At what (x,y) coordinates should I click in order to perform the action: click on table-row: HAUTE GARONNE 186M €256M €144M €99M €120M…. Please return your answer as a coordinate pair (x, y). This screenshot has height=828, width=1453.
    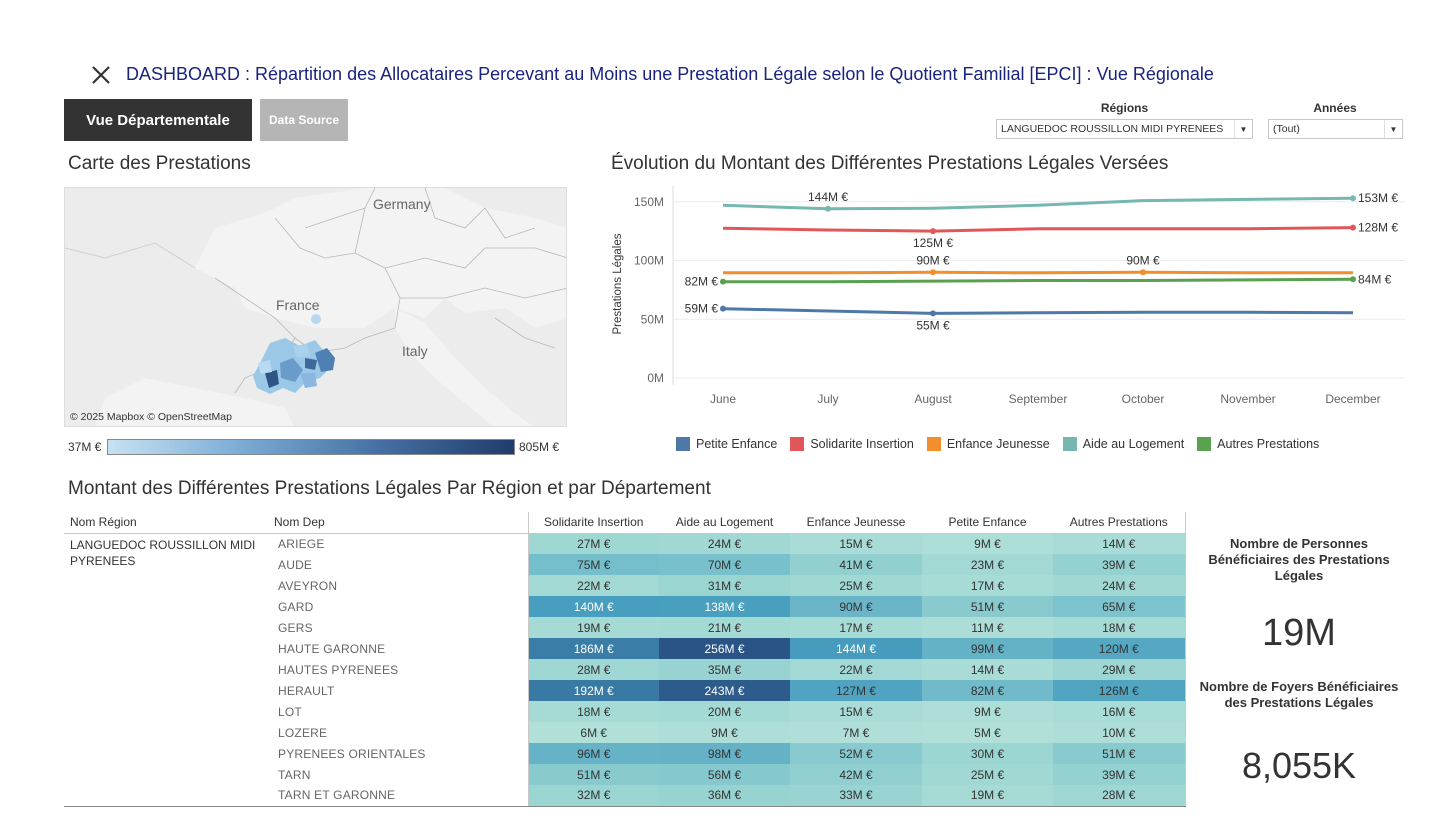
    Looking at the image, I should click on (625, 648).